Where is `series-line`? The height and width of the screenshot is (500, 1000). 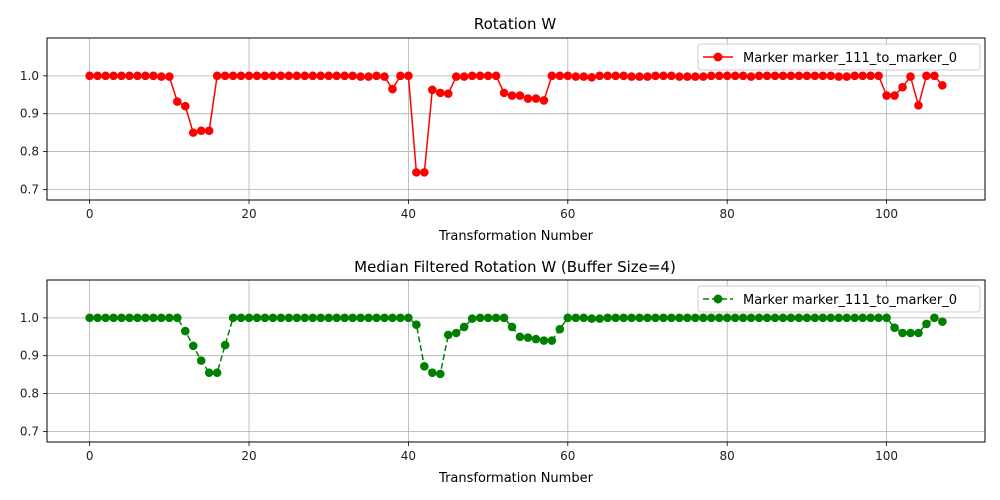 series-line is located at coordinates (516, 345).